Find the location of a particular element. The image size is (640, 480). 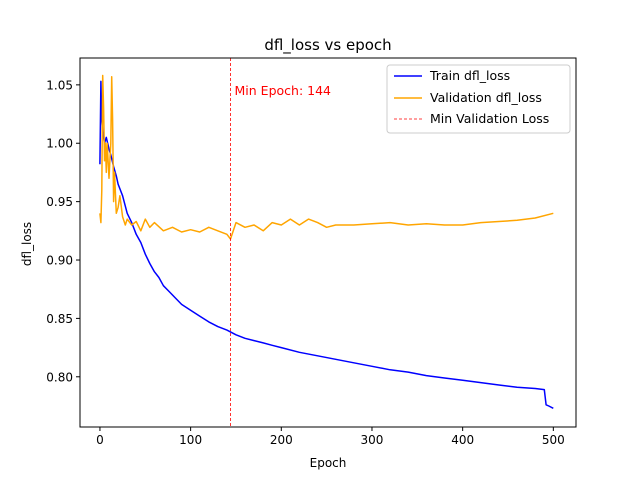

legend-label-validation: Validation dfl_loss is located at coordinates (486, 97).